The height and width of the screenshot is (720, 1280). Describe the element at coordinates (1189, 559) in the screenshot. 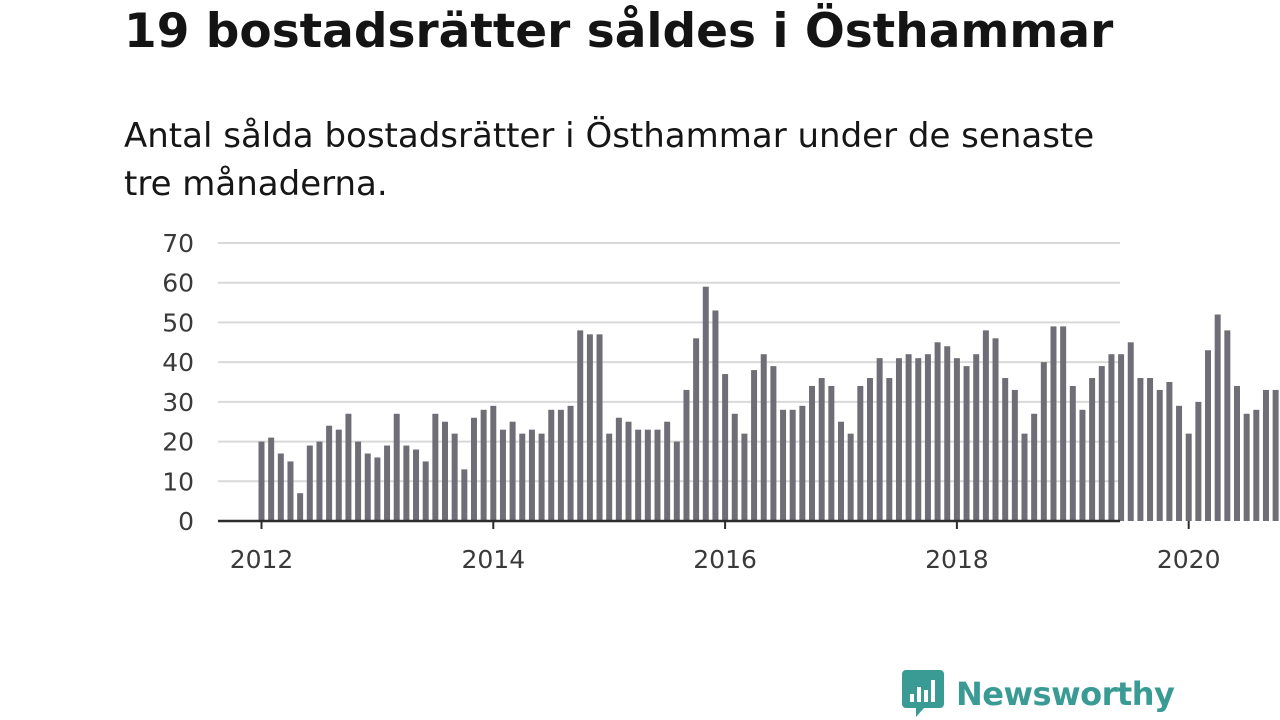

I see `x-tick-label: 2020` at that location.